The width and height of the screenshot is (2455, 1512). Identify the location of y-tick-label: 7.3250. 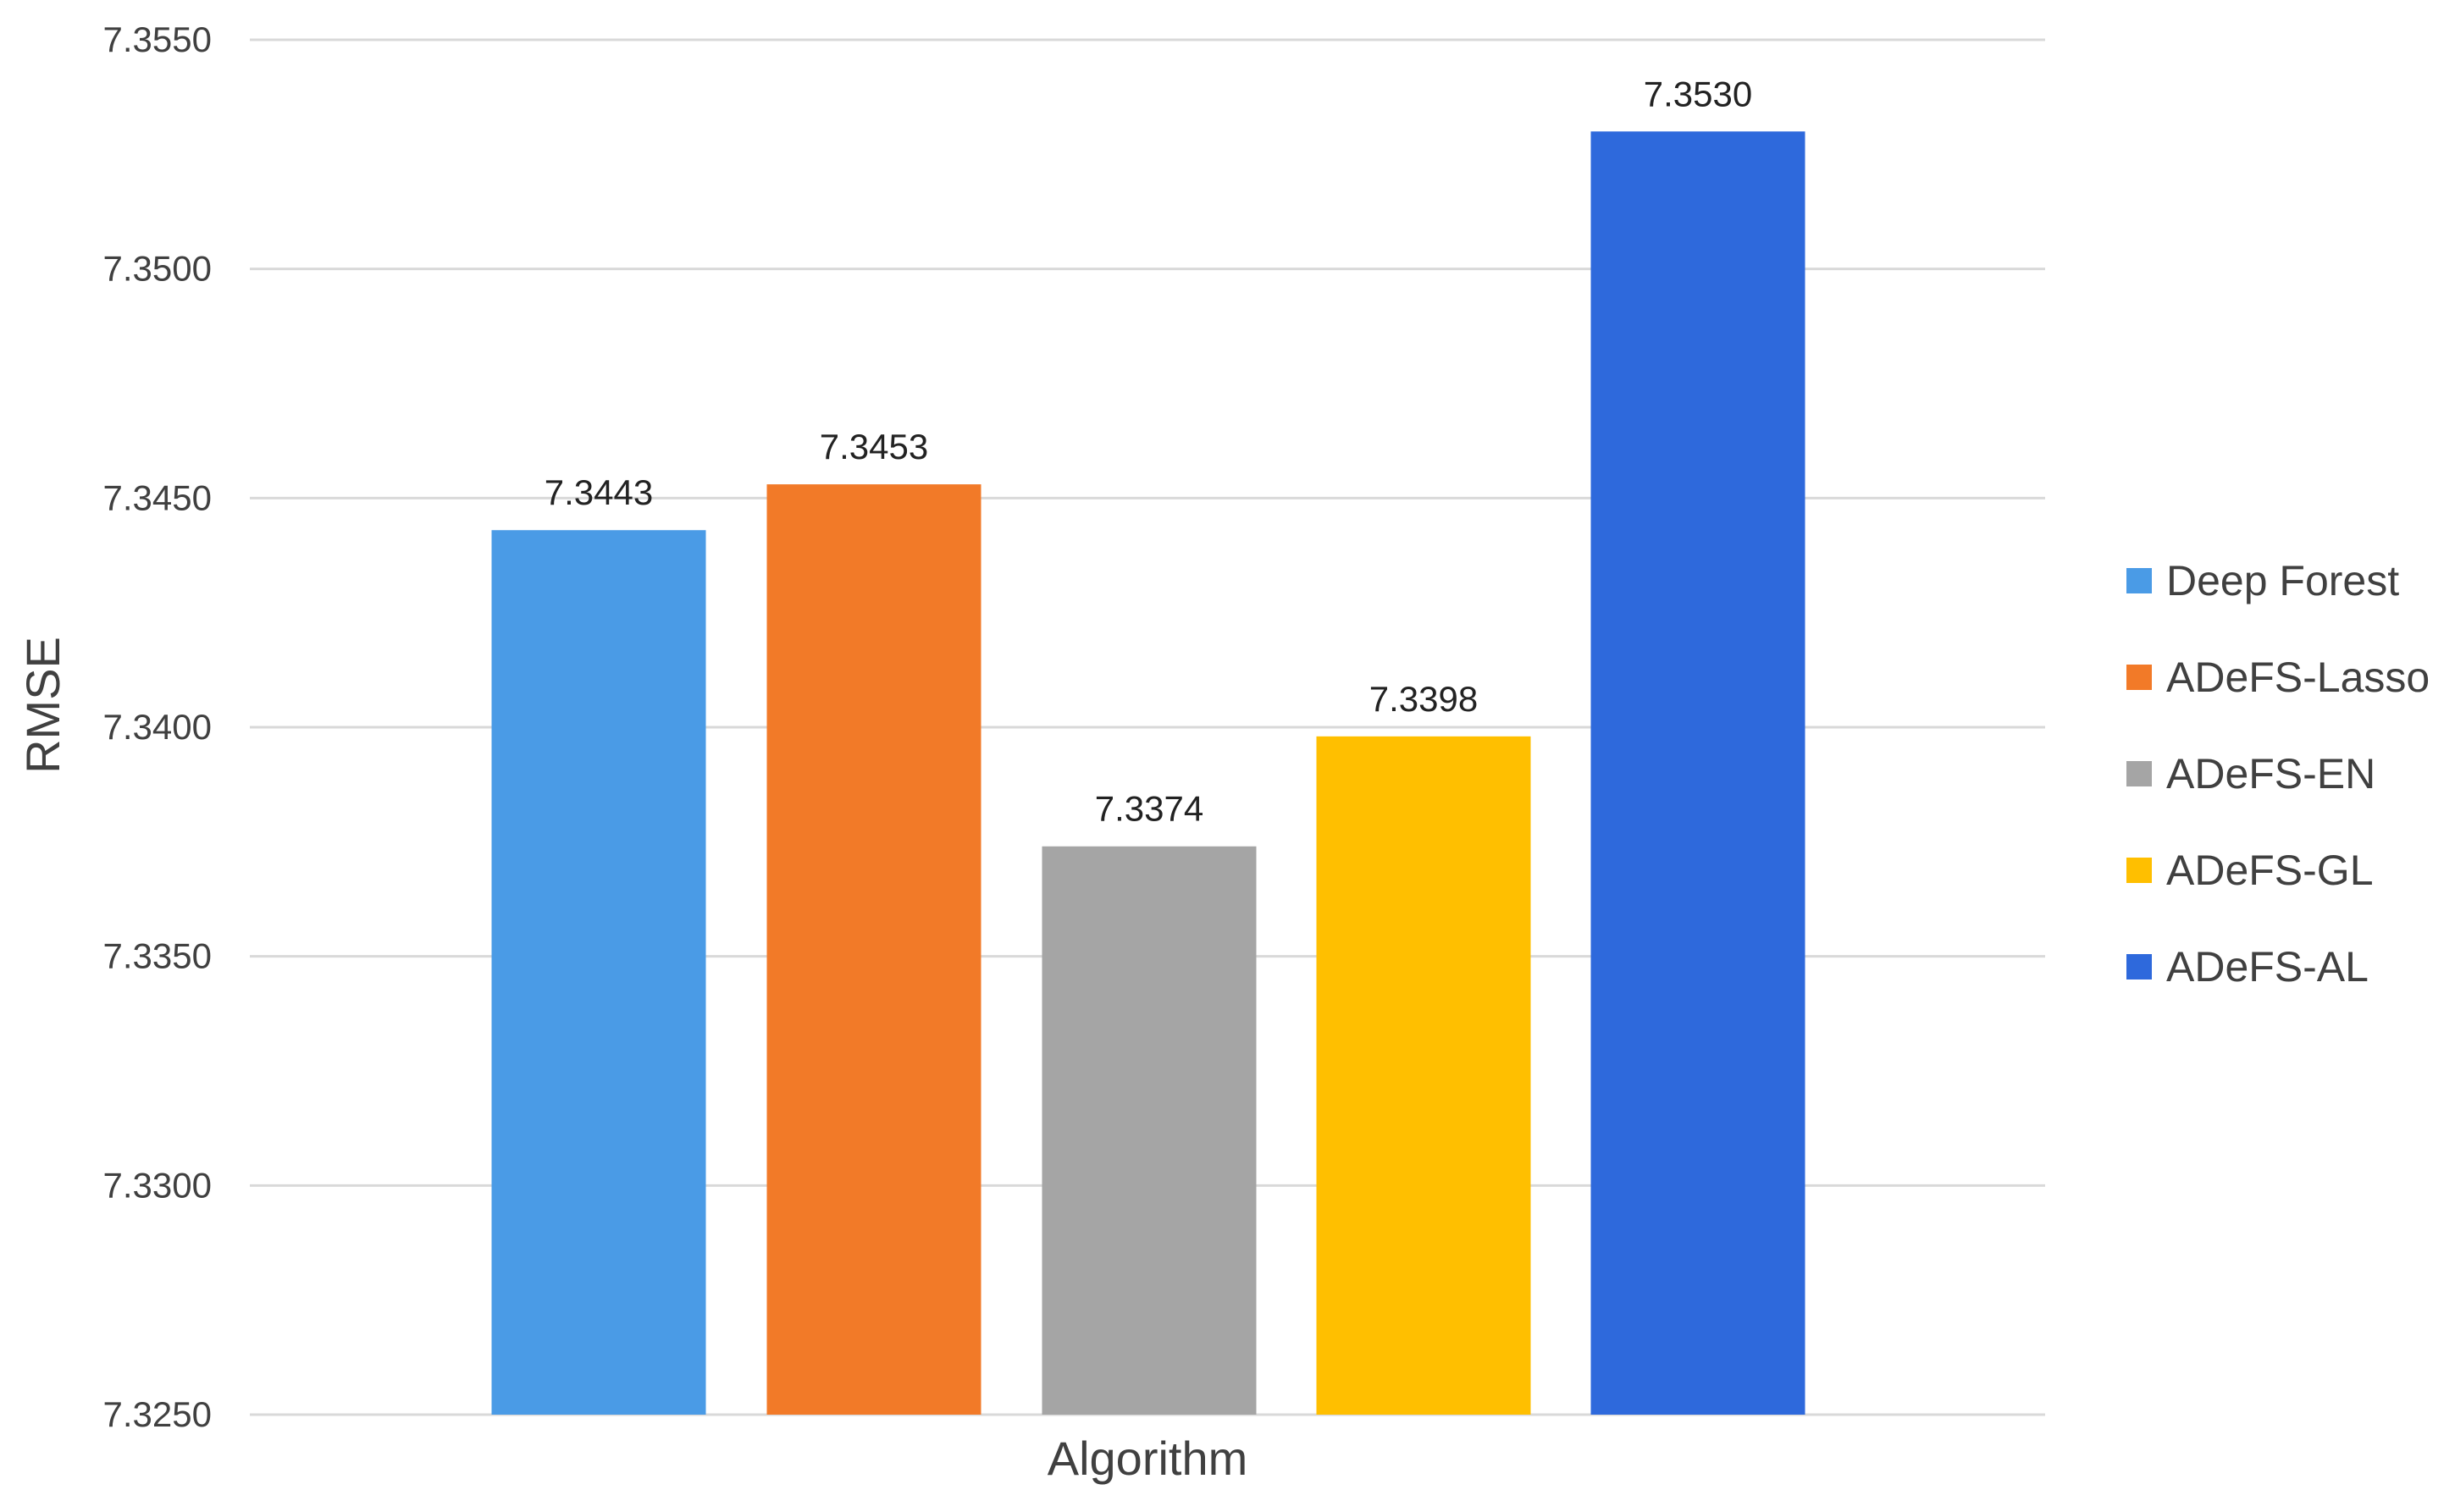
(157, 1414).